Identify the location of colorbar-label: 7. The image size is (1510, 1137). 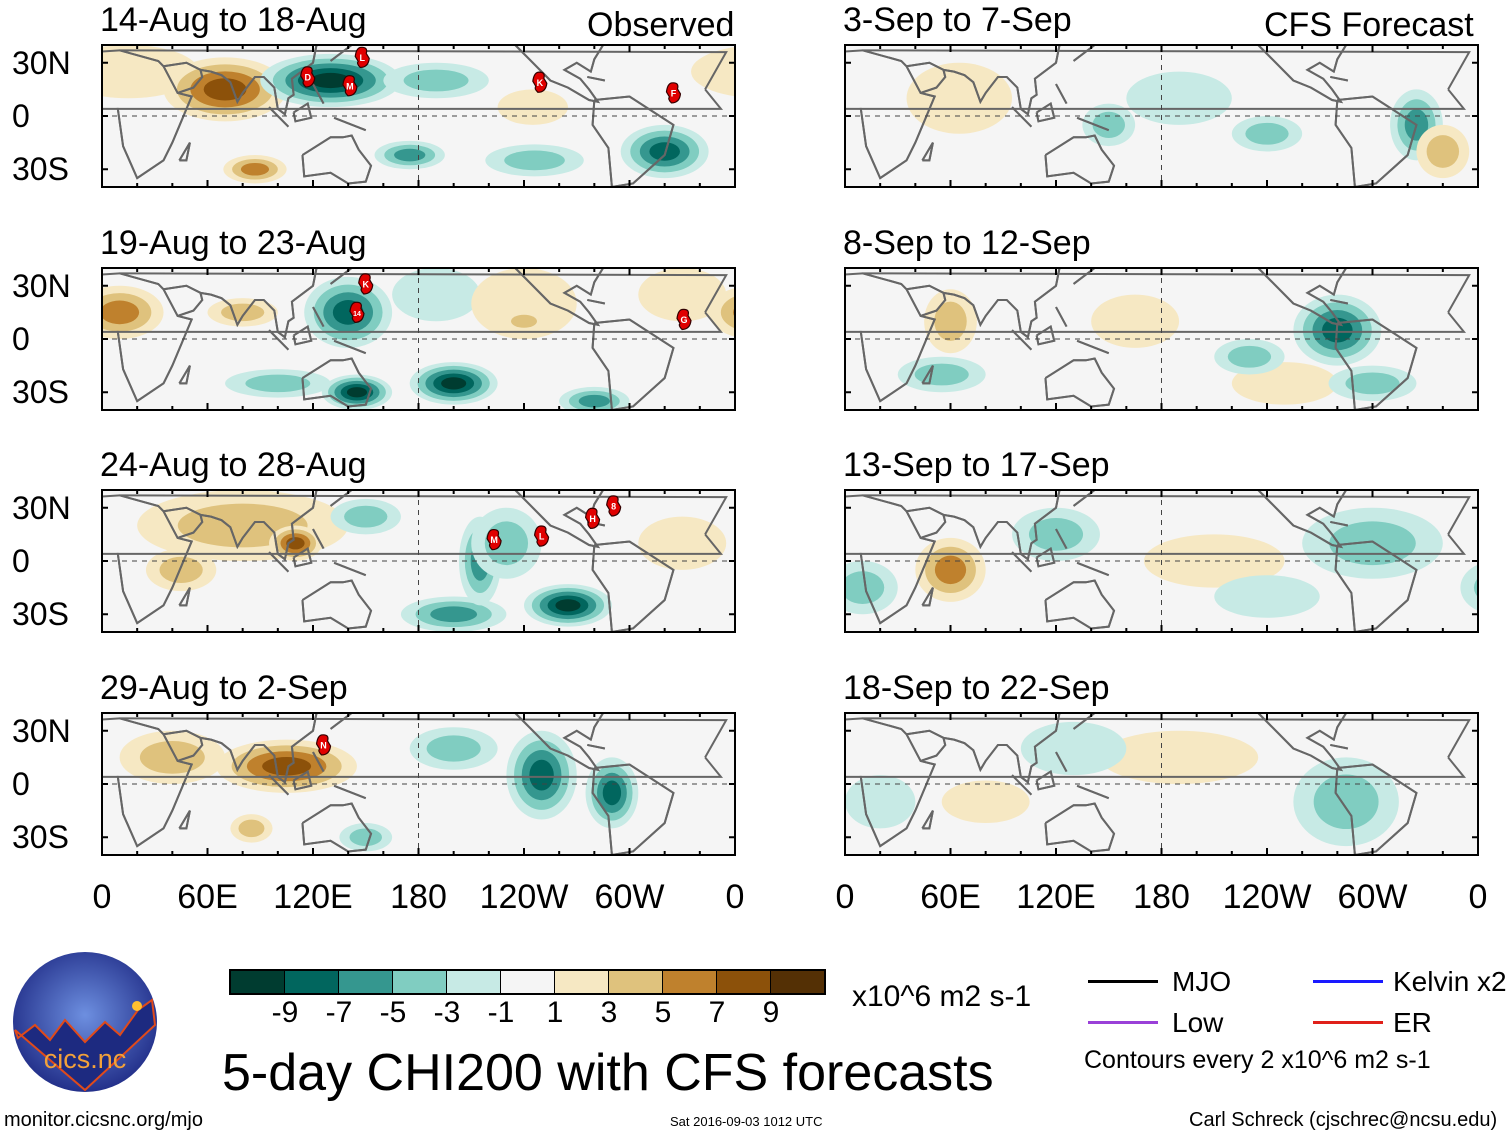
(717, 1012).